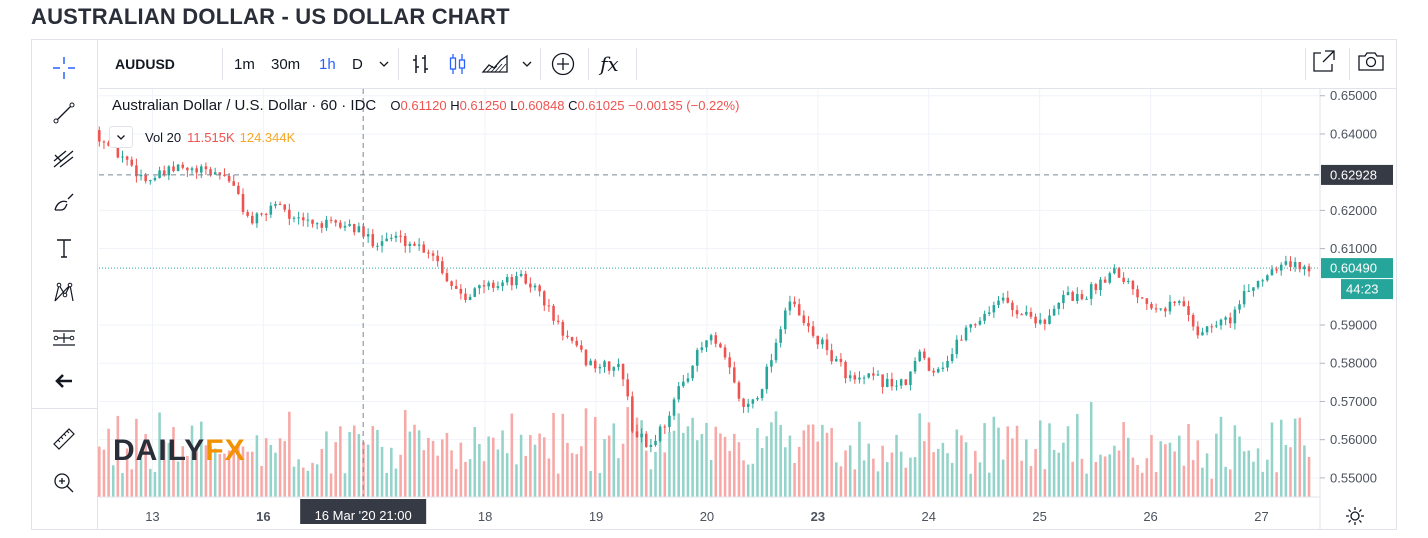 This screenshot has width=1428, height=538. I want to click on candles-icon, so click(457, 64).